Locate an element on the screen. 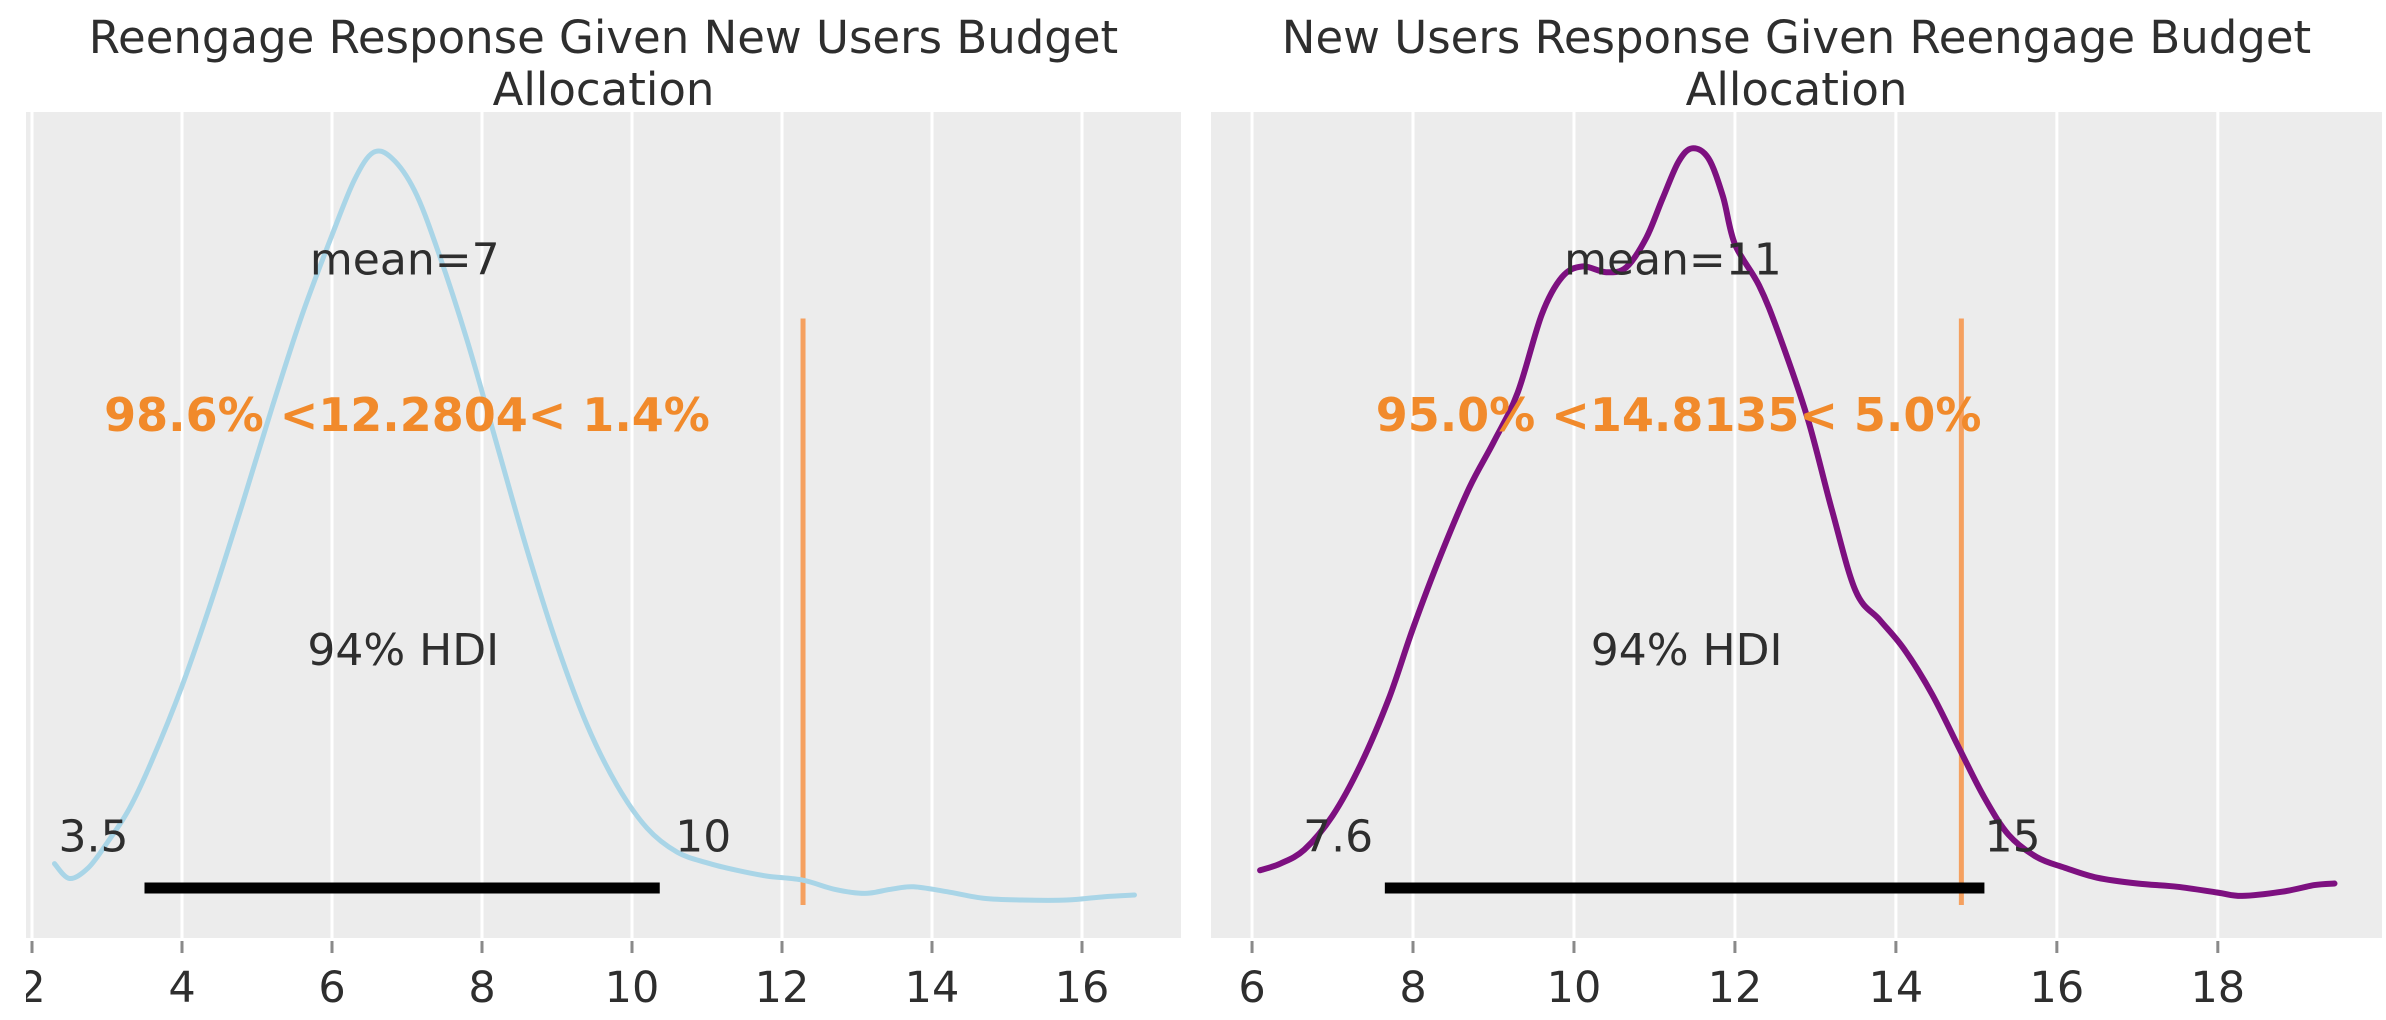  right-chart-title-line2: Allocation is located at coordinates (1796, 89).